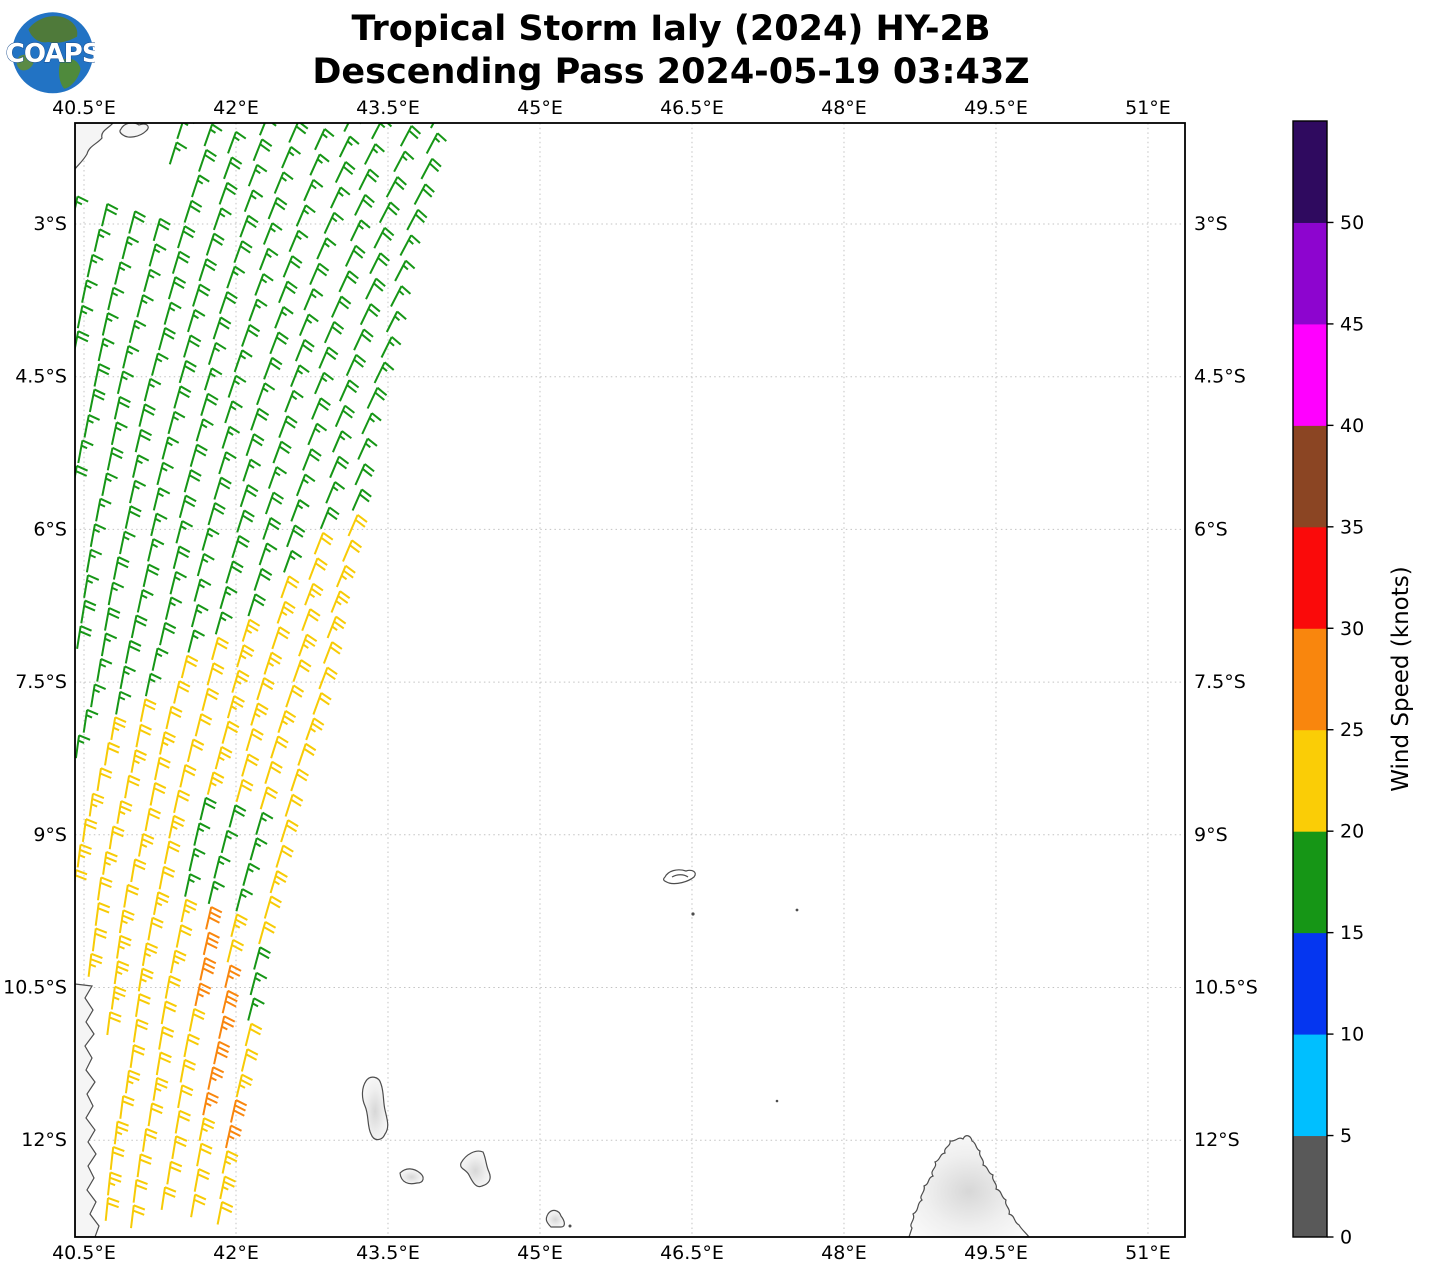 The height and width of the screenshot is (1264, 1429). What do you see at coordinates (1211, 224) in the screenshot?
I see `lat-tick-label-right: 3°S` at bounding box center [1211, 224].